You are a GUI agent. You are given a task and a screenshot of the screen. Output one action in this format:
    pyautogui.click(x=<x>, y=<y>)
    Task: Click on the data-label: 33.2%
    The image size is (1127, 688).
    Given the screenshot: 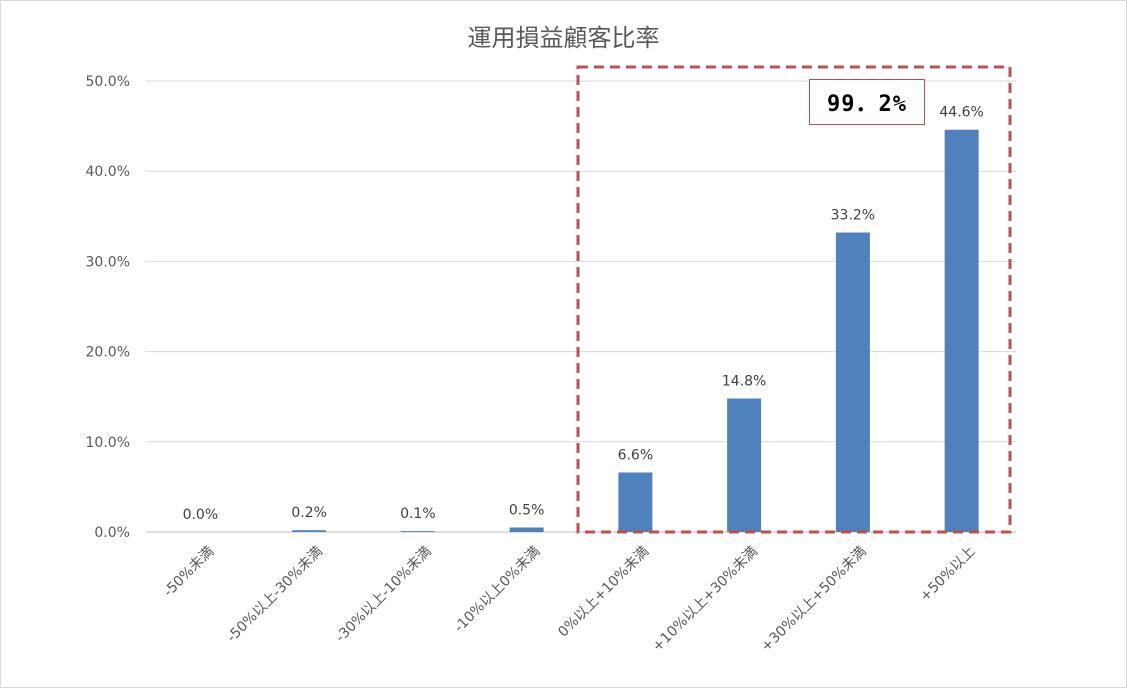 What is the action you would take?
    pyautogui.click(x=853, y=216)
    